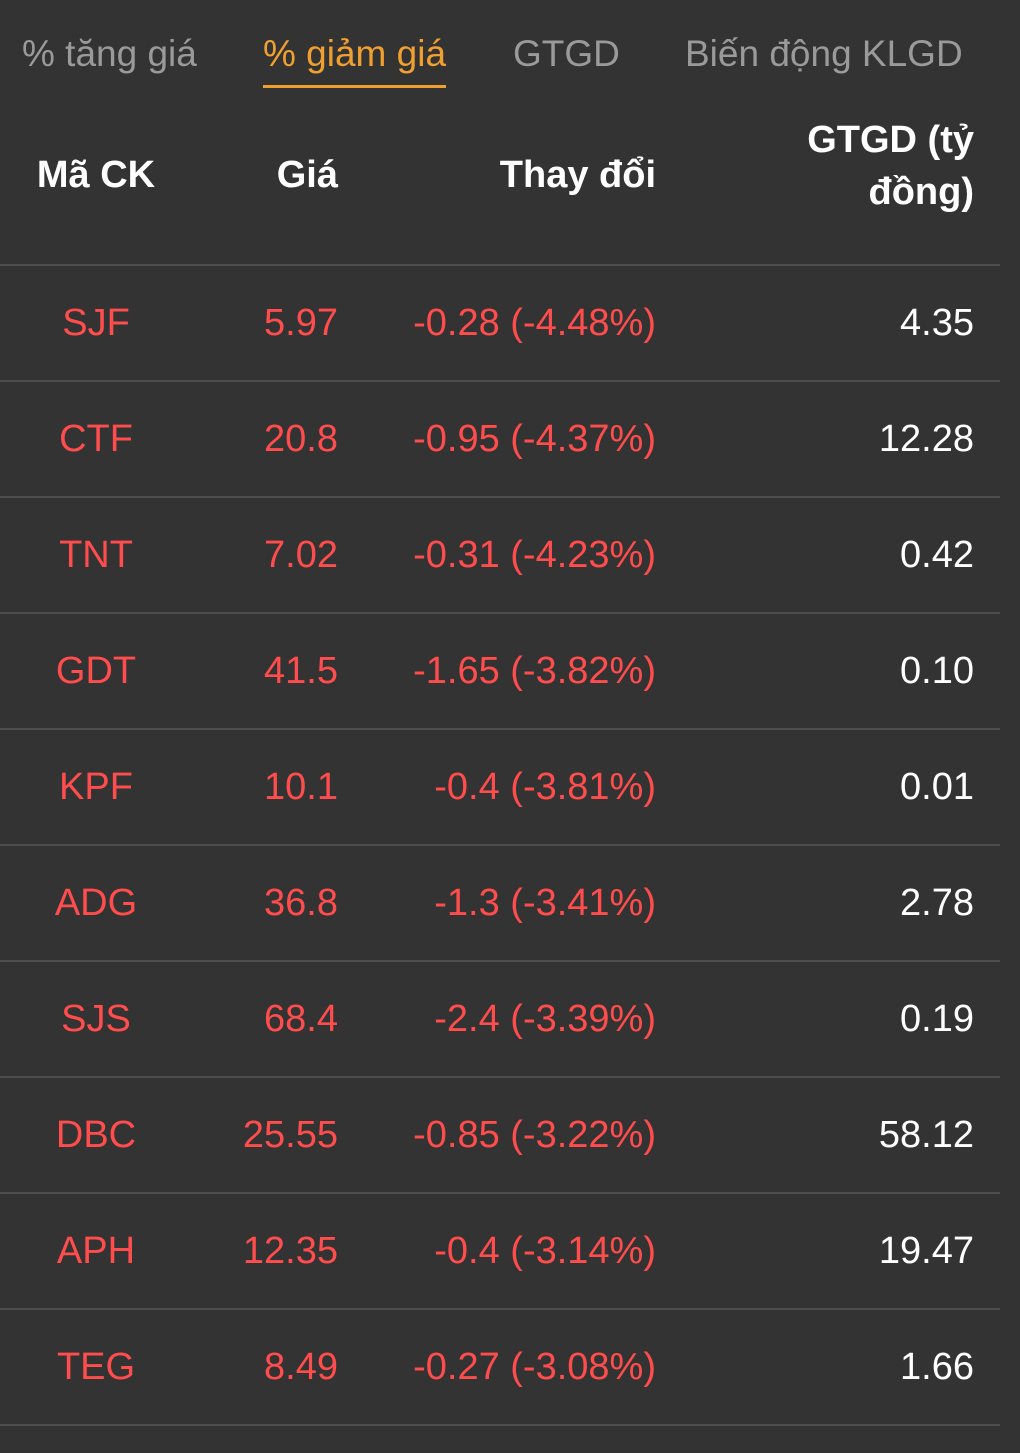 The height and width of the screenshot is (1453, 1020). What do you see at coordinates (290, 1251) in the screenshot?
I see `stock-price: 12.35` at bounding box center [290, 1251].